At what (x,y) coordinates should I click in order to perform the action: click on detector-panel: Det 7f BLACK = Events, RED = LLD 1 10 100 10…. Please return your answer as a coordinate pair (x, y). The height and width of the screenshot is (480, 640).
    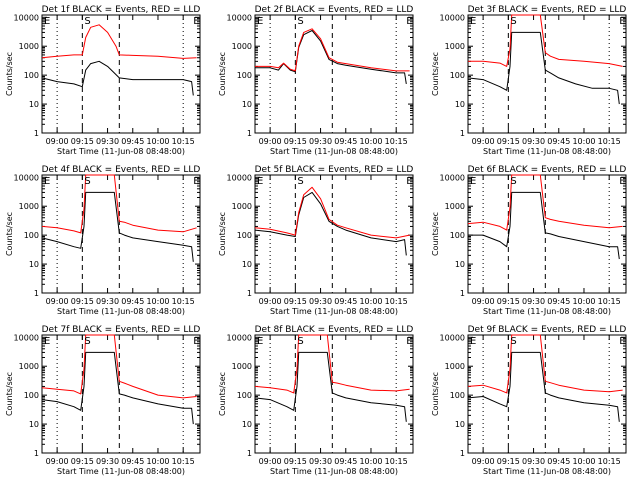
    Looking at the image, I should click on (103, 400).